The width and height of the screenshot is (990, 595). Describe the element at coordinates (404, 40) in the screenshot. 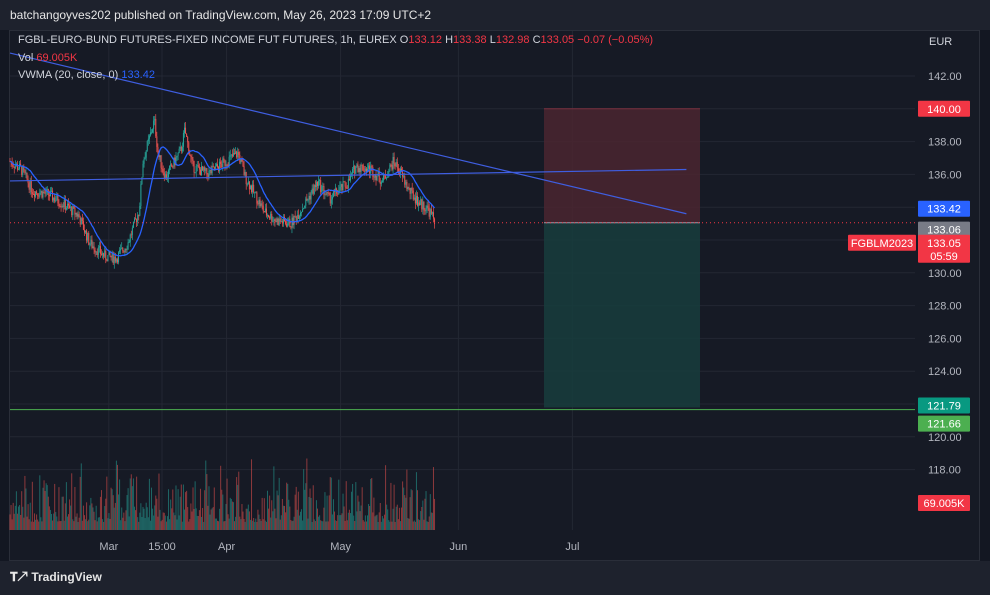

I see `open-label: O` at that location.